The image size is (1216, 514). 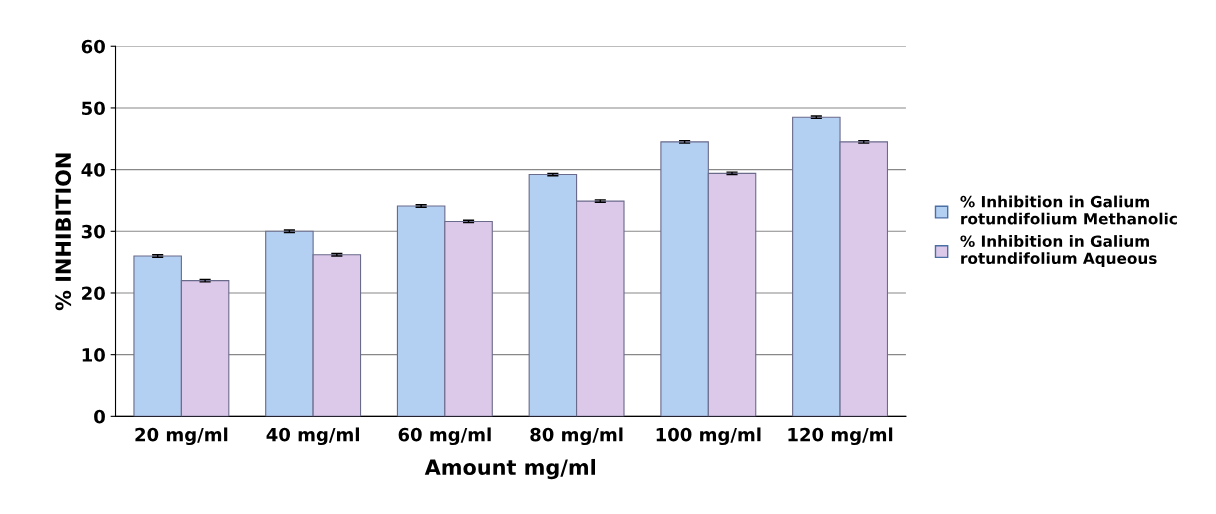 I want to click on x-tick-label: 100 mg/ml, so click(x=708, y=436).